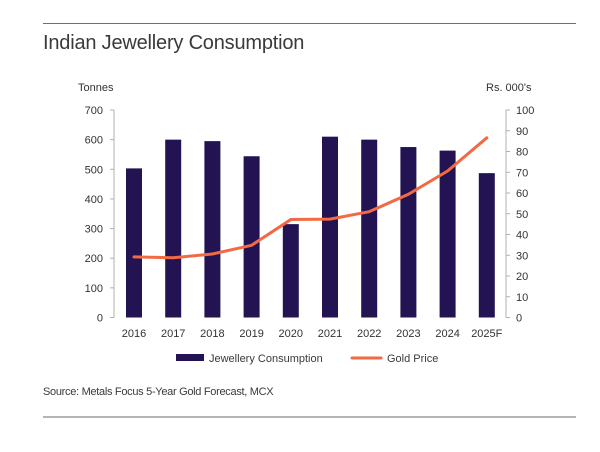 This screenshot has height=452, width=600. What do you see at coordinates (212, 229) in the screenshot?
I see `bar-2018` at bounding box center [212, 229].